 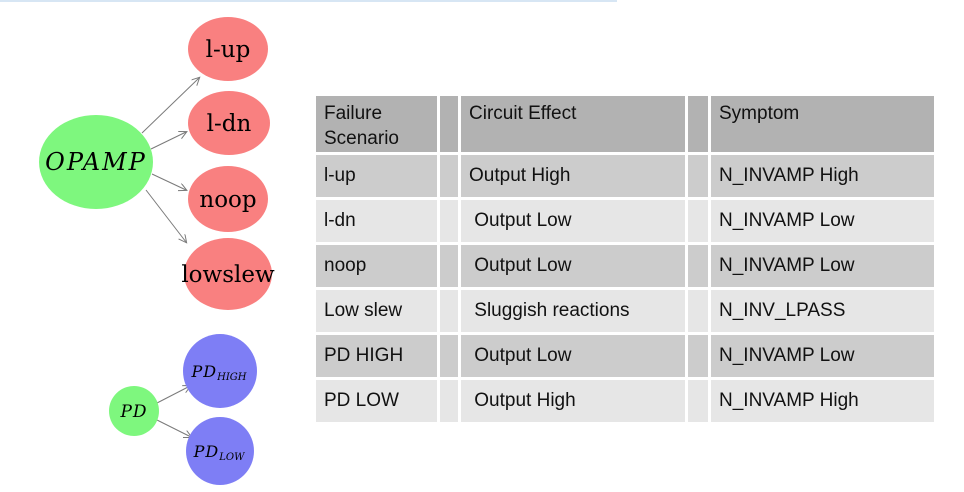 I want to click on arrow-pd-pdhigh, so click(x=173, y=395).